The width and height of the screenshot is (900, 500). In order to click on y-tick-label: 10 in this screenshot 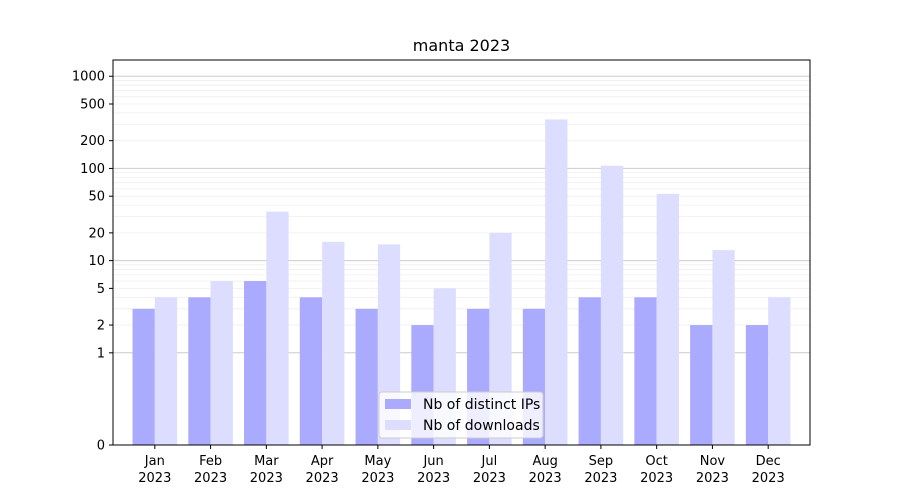, I will do `click(96, 261)`.